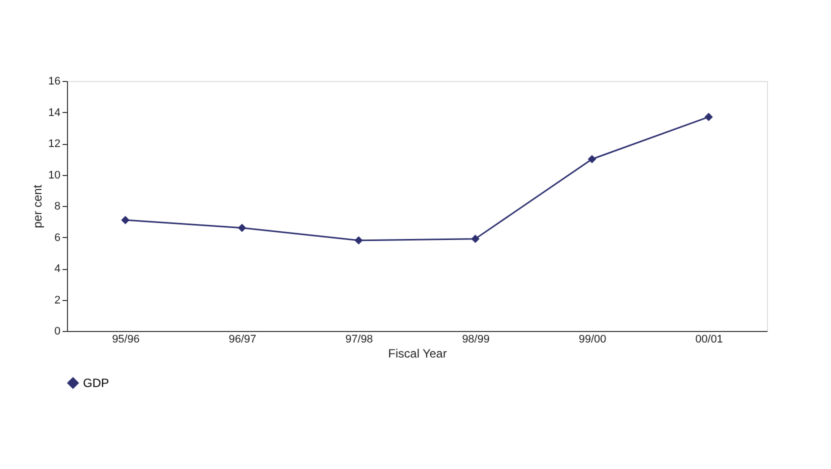 The width and height of the screenshot is (831, 469). What do you see at coordinates (96, 383) in the screenshot?
I see `legend-label: GDP` at bounding box center [96, 383].